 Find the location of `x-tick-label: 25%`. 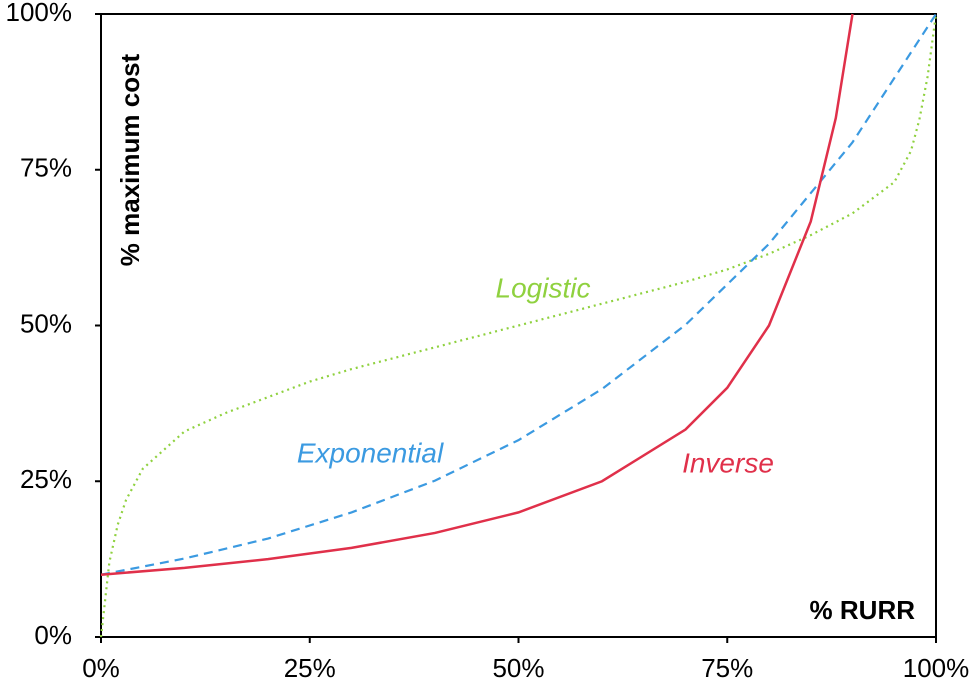

x-tick-label: 25% is located at coordinates (310, 668).